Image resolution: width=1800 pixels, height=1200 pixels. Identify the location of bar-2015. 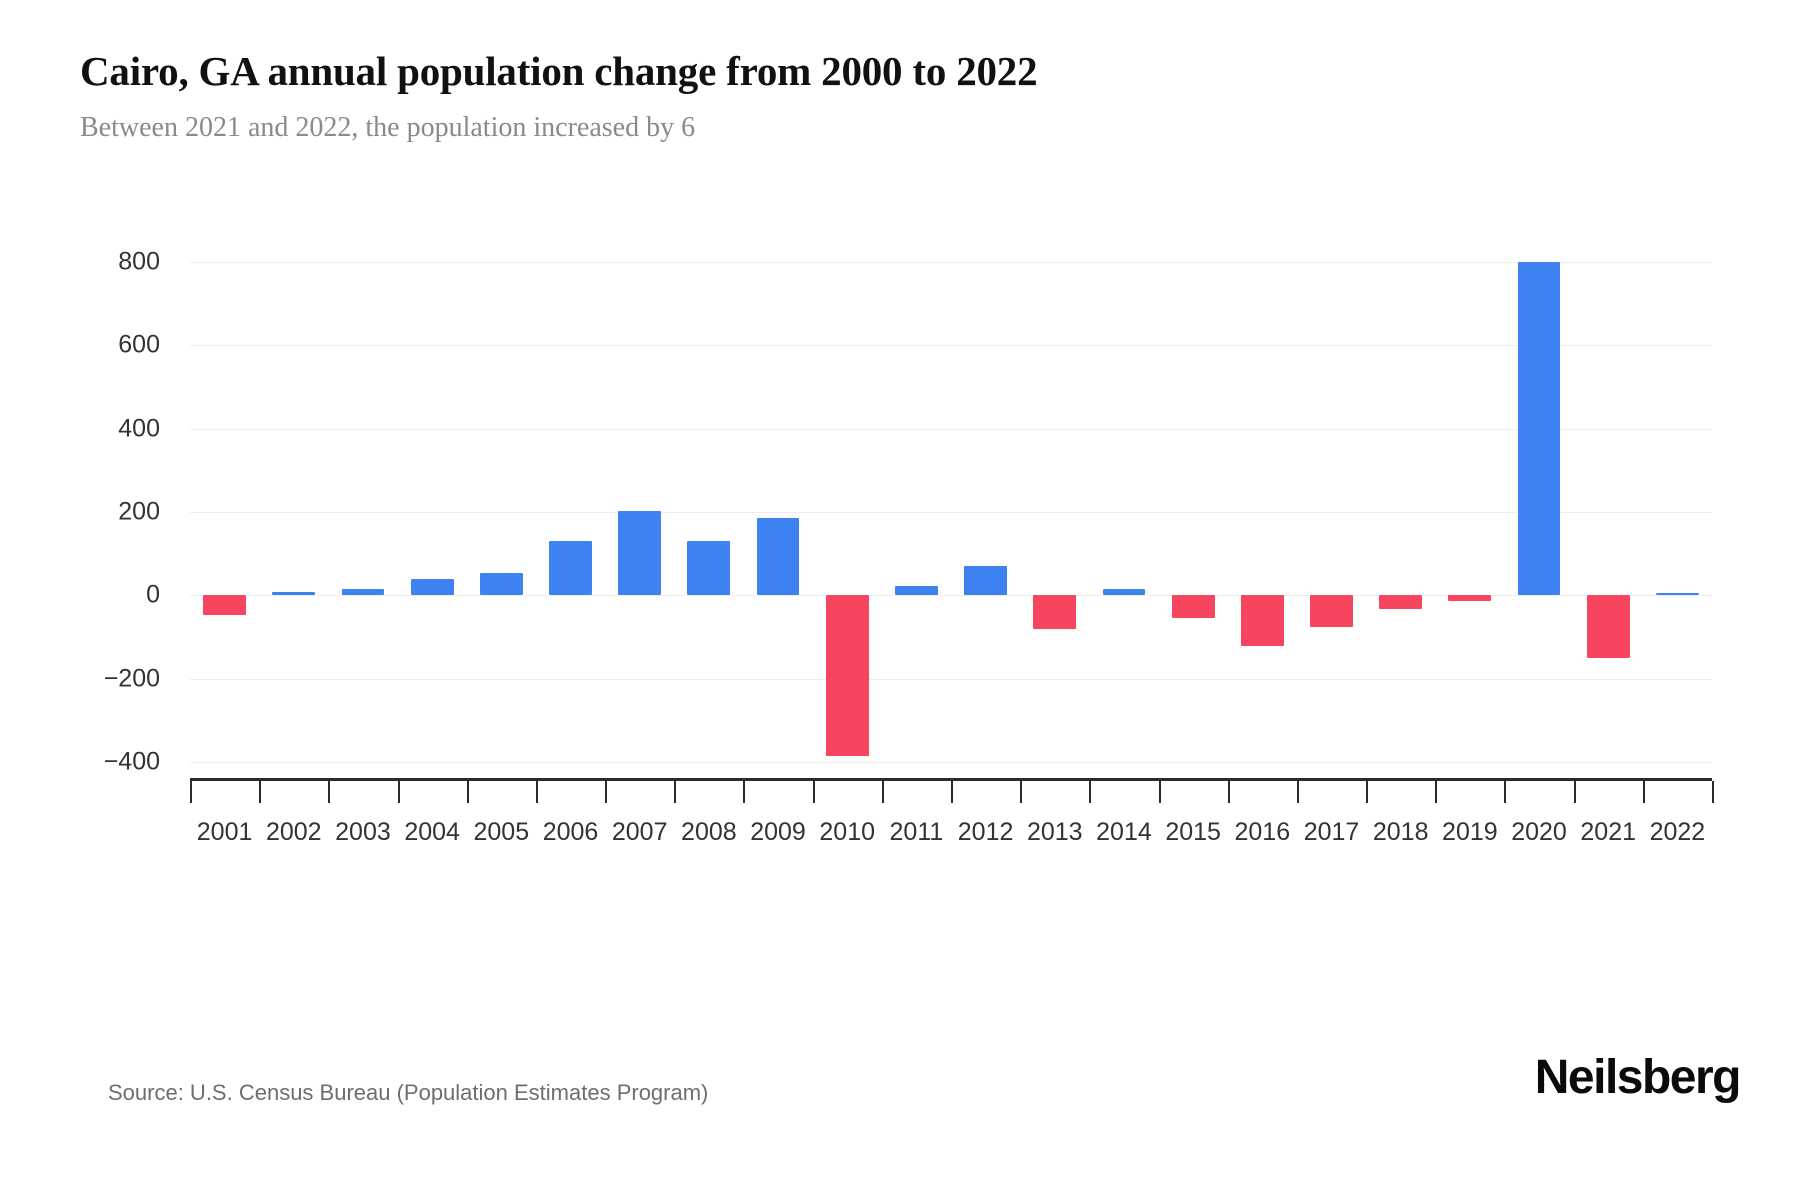
(1193, 607).